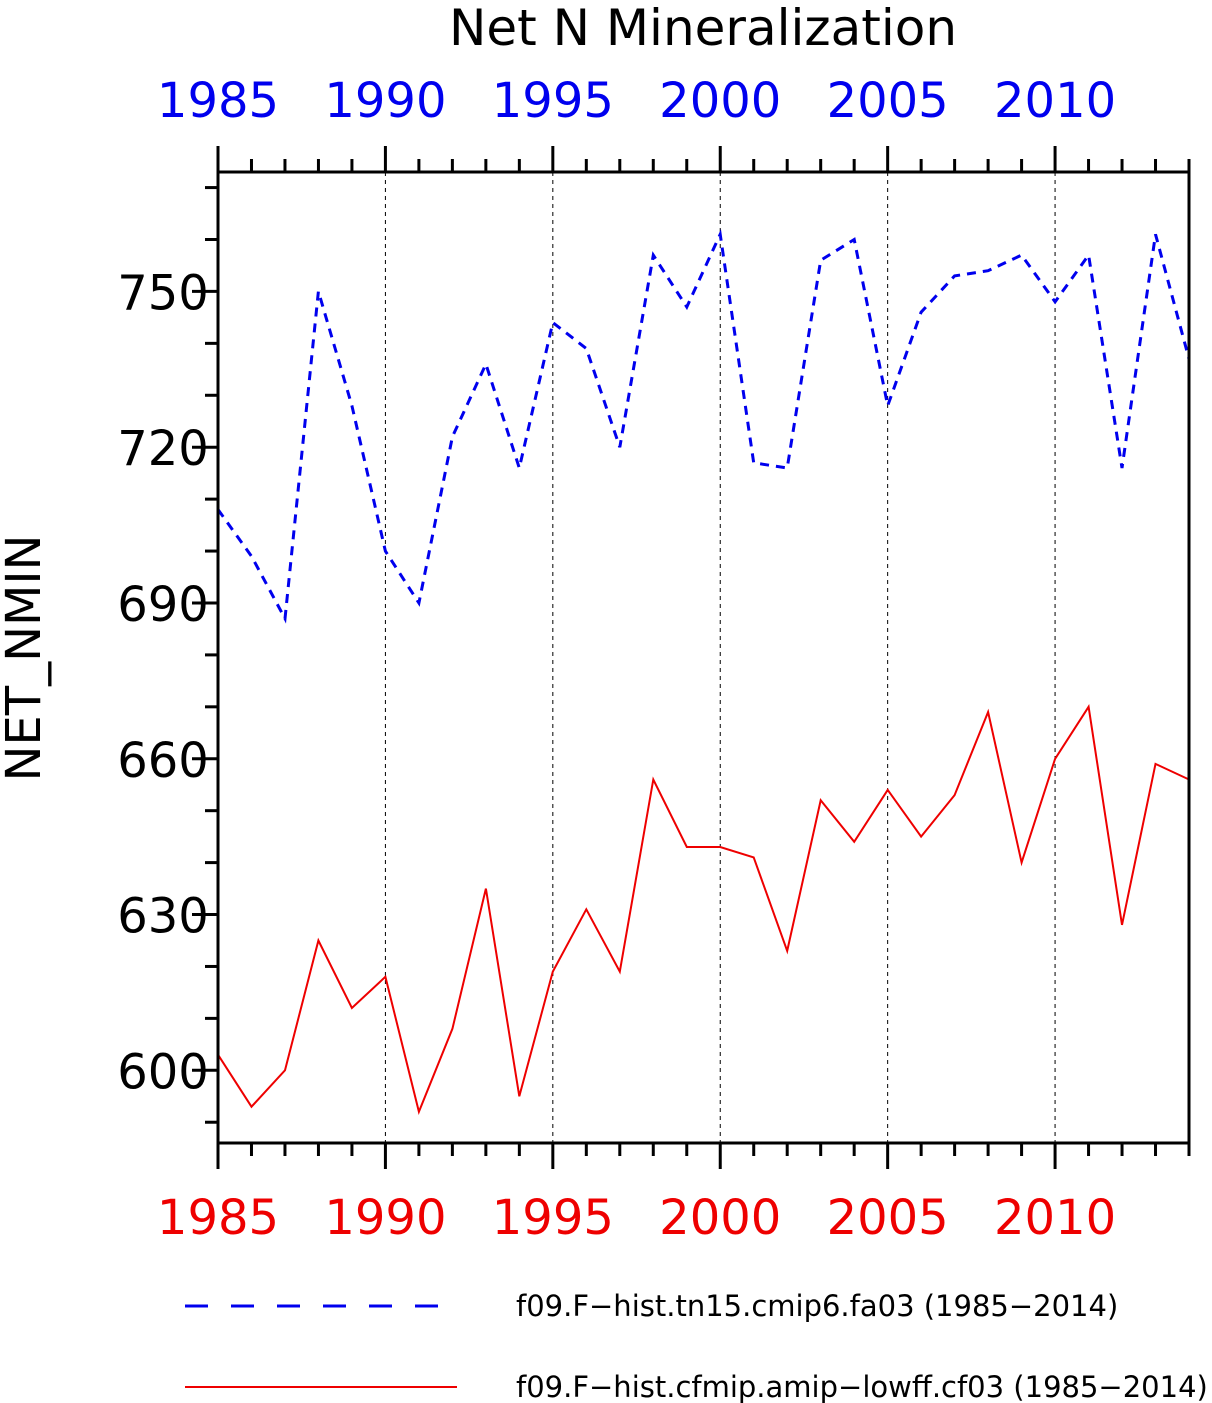  Describe the element at coordinates (817, 1306) in the screenshot. I see `legend-label-1: f09.F−hist.tn15.cmip6.fa03 (1985−2014)` at that location.